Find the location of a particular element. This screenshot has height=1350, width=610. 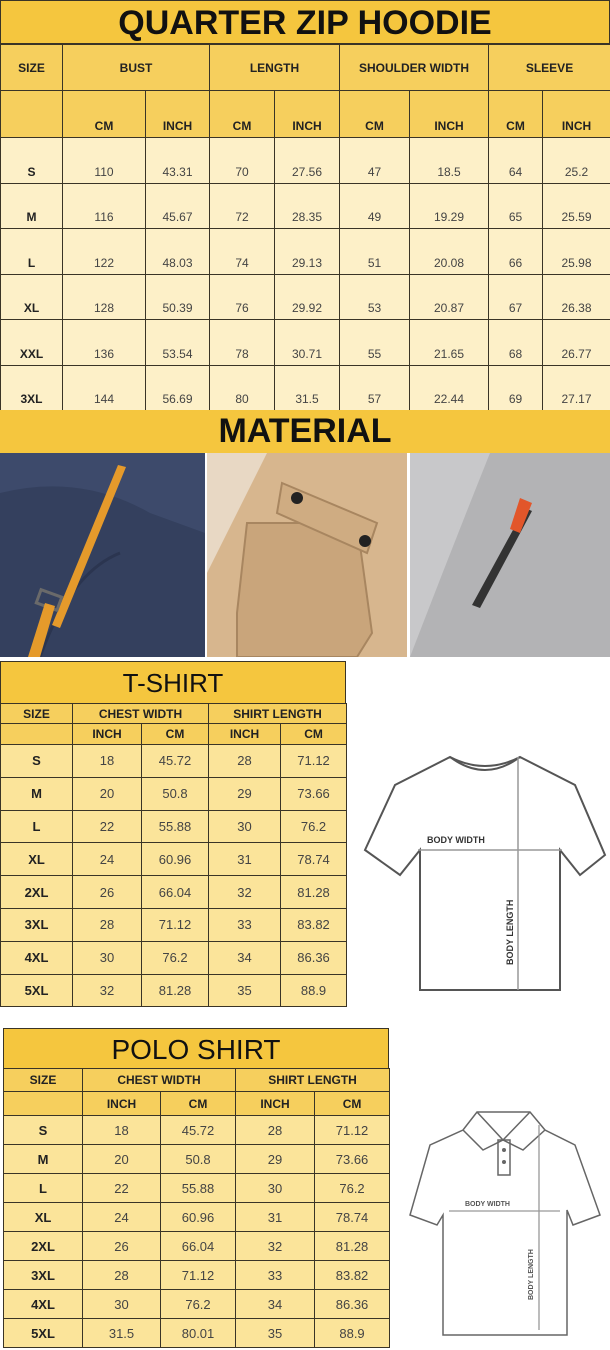

table-row: 2XL 26 66.04 32 81.28 is located at coordinates (174, 892).